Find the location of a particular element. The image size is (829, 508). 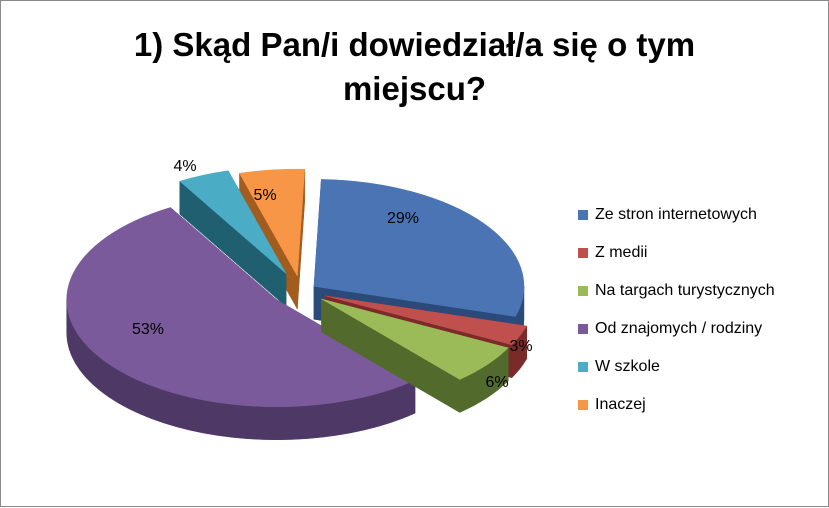

slice-label-internet: 29% is located at coordinates (403, 218).